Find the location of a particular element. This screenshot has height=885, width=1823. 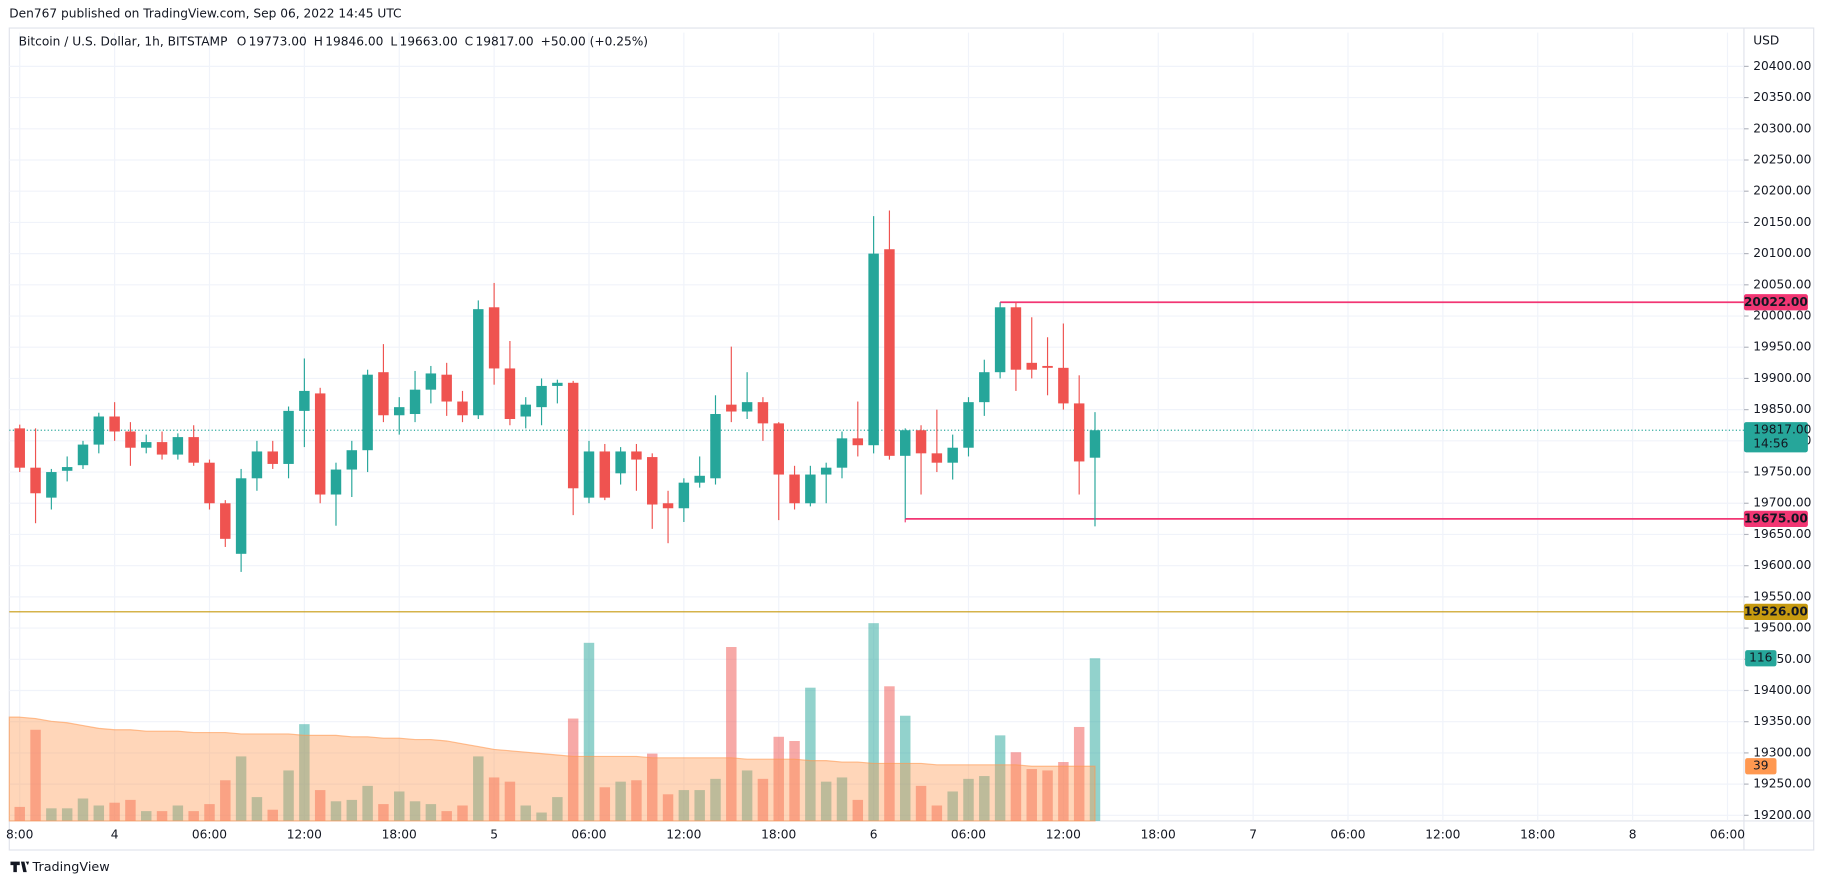

y-tick-label: 20050.00 is located at coordinates (1782, 284).